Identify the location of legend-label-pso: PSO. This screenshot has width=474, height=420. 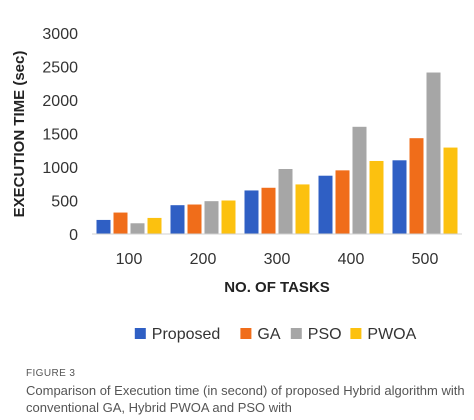
(325, 334).